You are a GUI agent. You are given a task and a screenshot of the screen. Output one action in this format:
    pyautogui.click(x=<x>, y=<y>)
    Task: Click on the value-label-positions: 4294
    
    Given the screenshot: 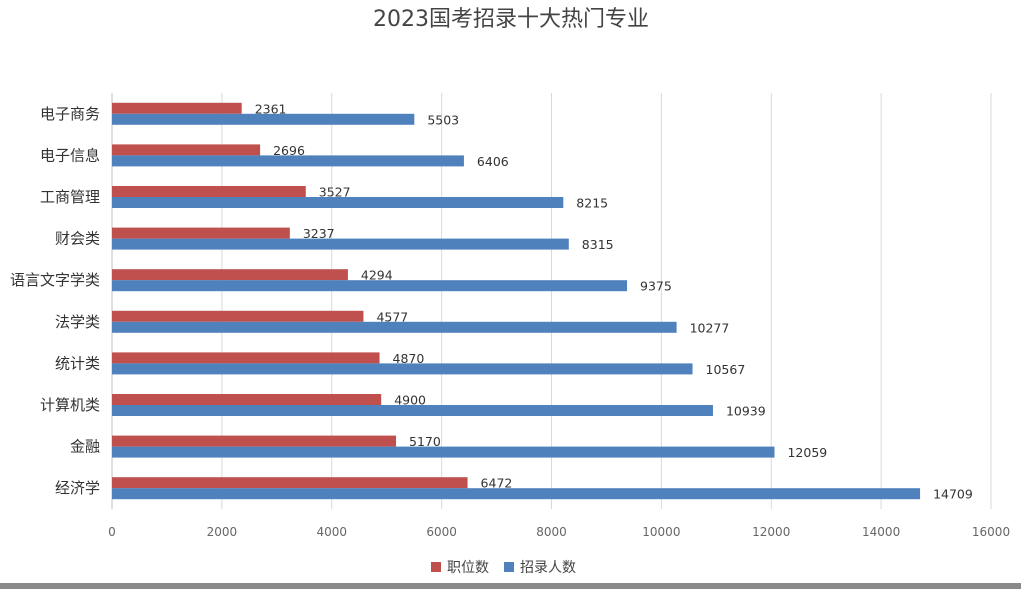 What is the action you would take?
    pyautogui.click(x=377, y=275)
    